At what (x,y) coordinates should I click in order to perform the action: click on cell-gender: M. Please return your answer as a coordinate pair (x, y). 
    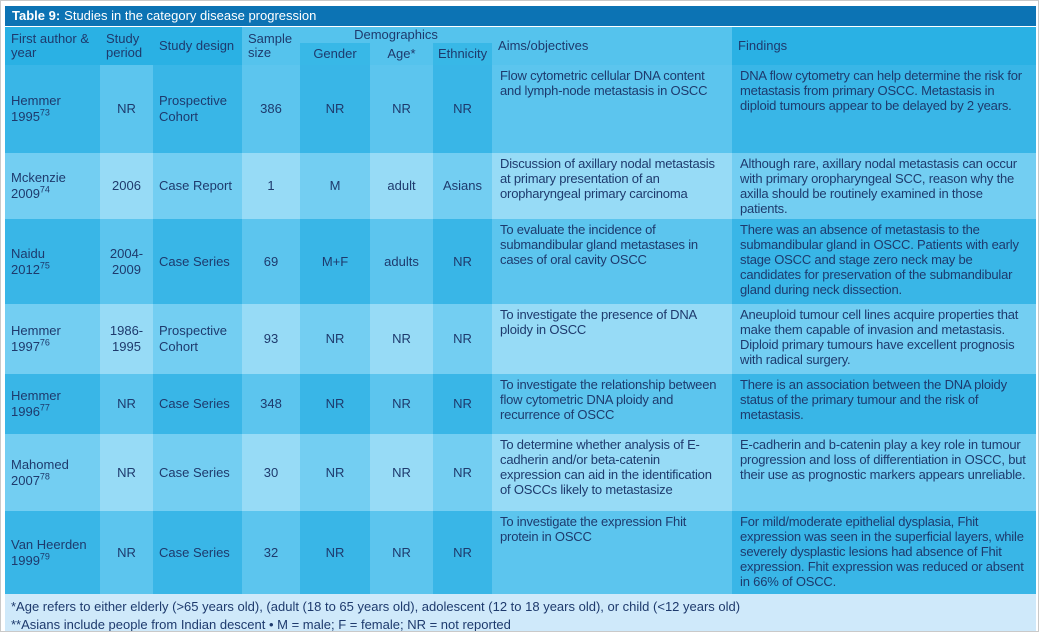
    Looking at the image, I should click on (335, 186).